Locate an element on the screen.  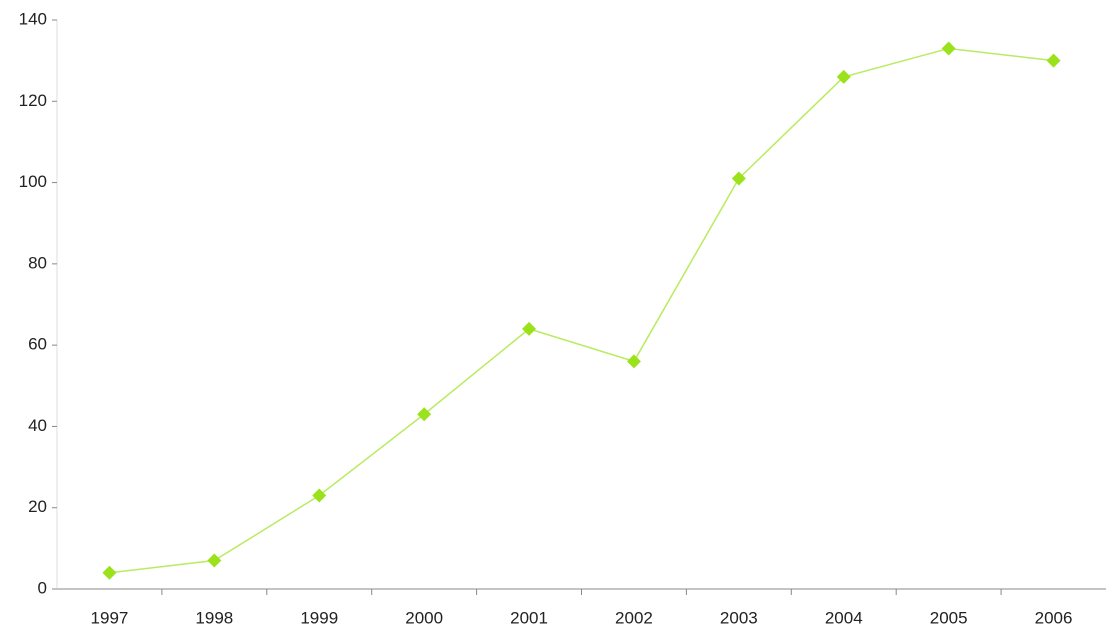
y-tick-label: 60 is located at coordinates (37, 344).